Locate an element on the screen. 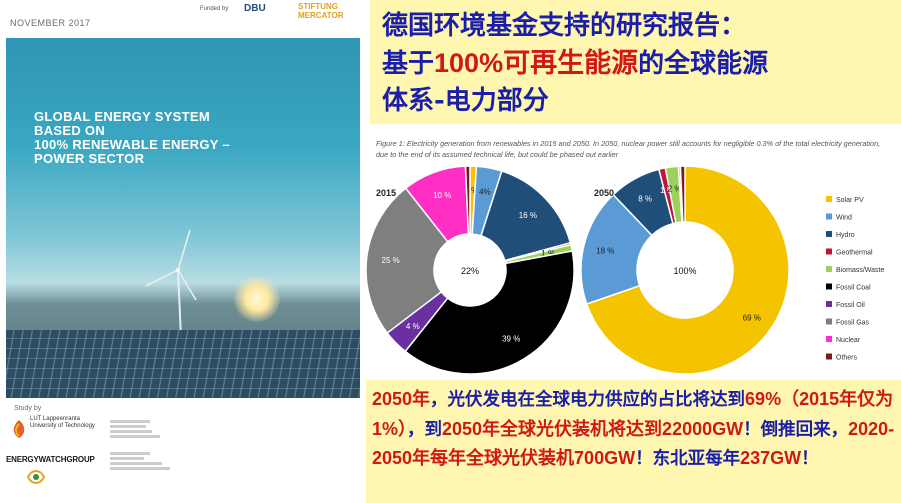  headline-box: 德国环境基金支持的研究报告： 基于100%可再生能源的全球能源 体系-电力部分 is located at coordinates (635, 62).